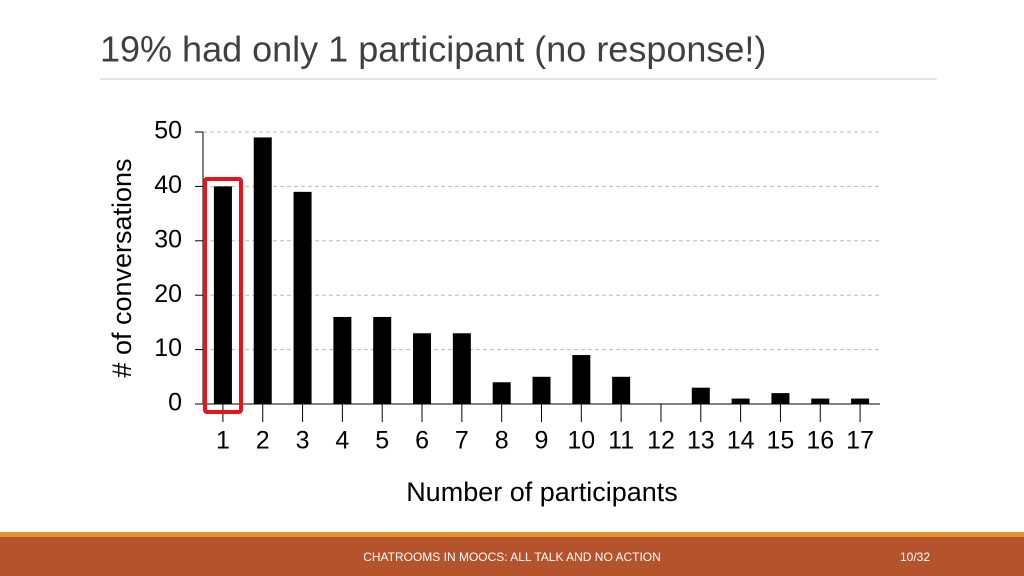  Describe the element at coordinates (223, 441) in the screenshot. I see `x-tick-label: 1` at that location.